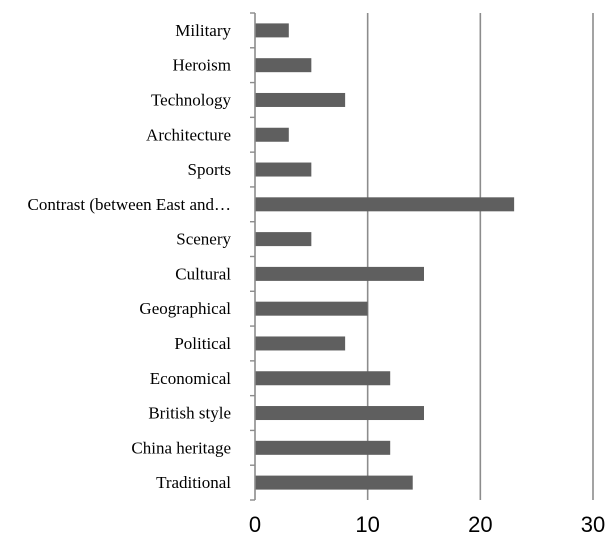 The height and width of the screenshot is (542, 606). Describe the element at coordinates (193, 482) in the screenshot. I see `category-label: Traditional` at that location.